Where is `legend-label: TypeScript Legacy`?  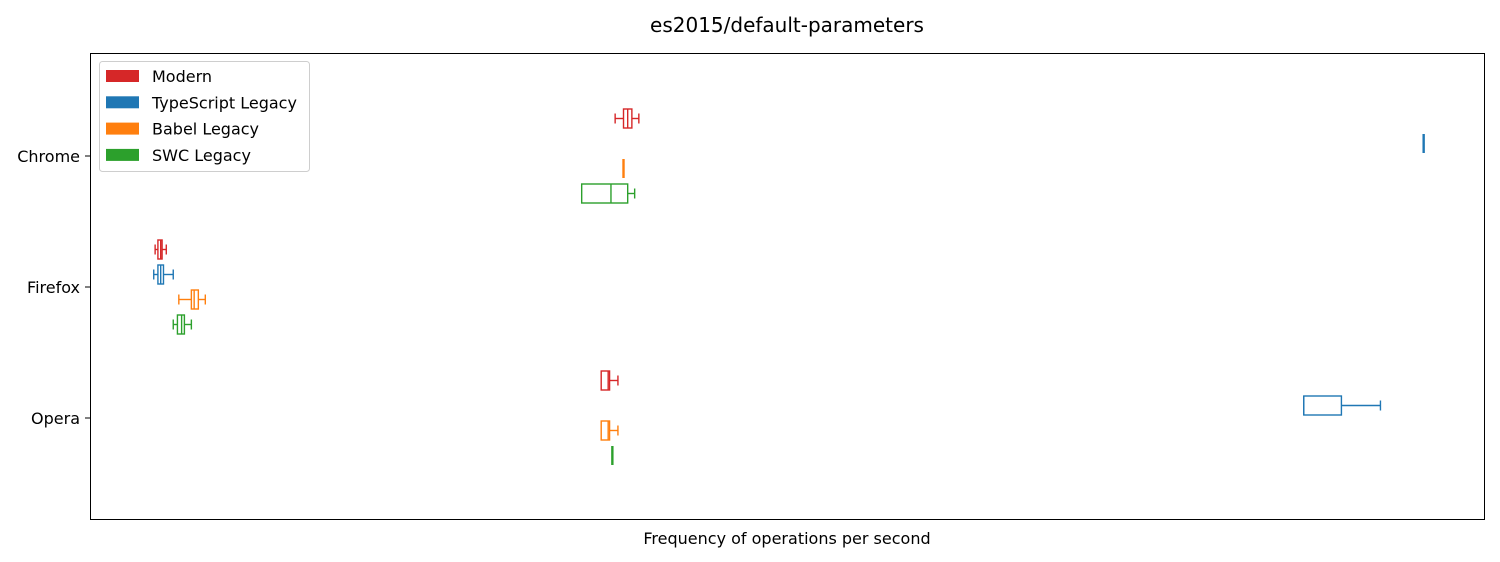
legend-label: TypeScript Legacy is located at coordinates (224, 102).